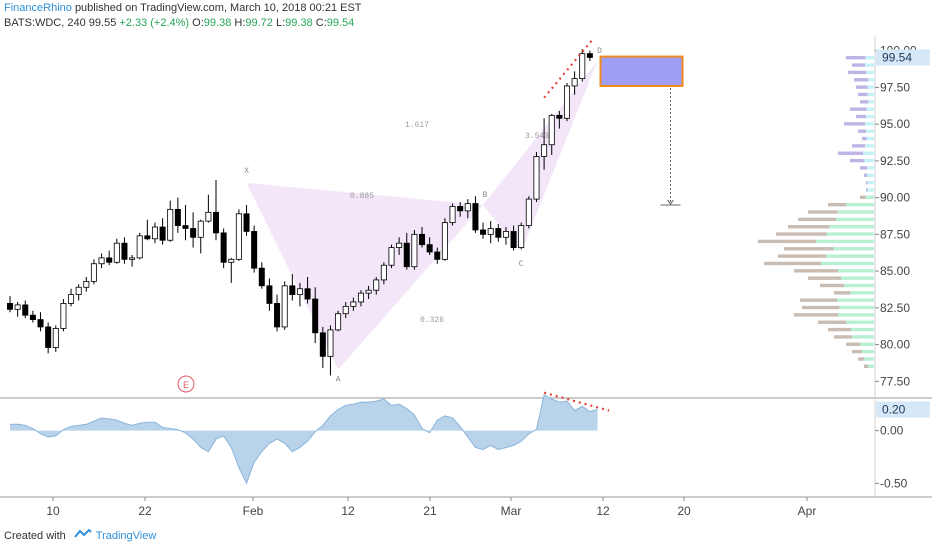 The image size is (932, 550). What do you see at coordinates (38, 8) in the screenshot?
I see `author-name: FinanceRhino` at bounding box center [38, 8].